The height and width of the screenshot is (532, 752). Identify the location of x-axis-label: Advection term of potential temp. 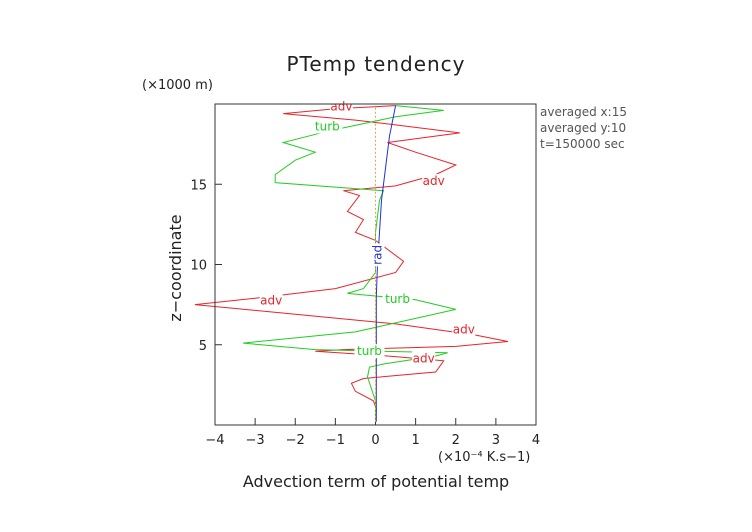
(376, 481).